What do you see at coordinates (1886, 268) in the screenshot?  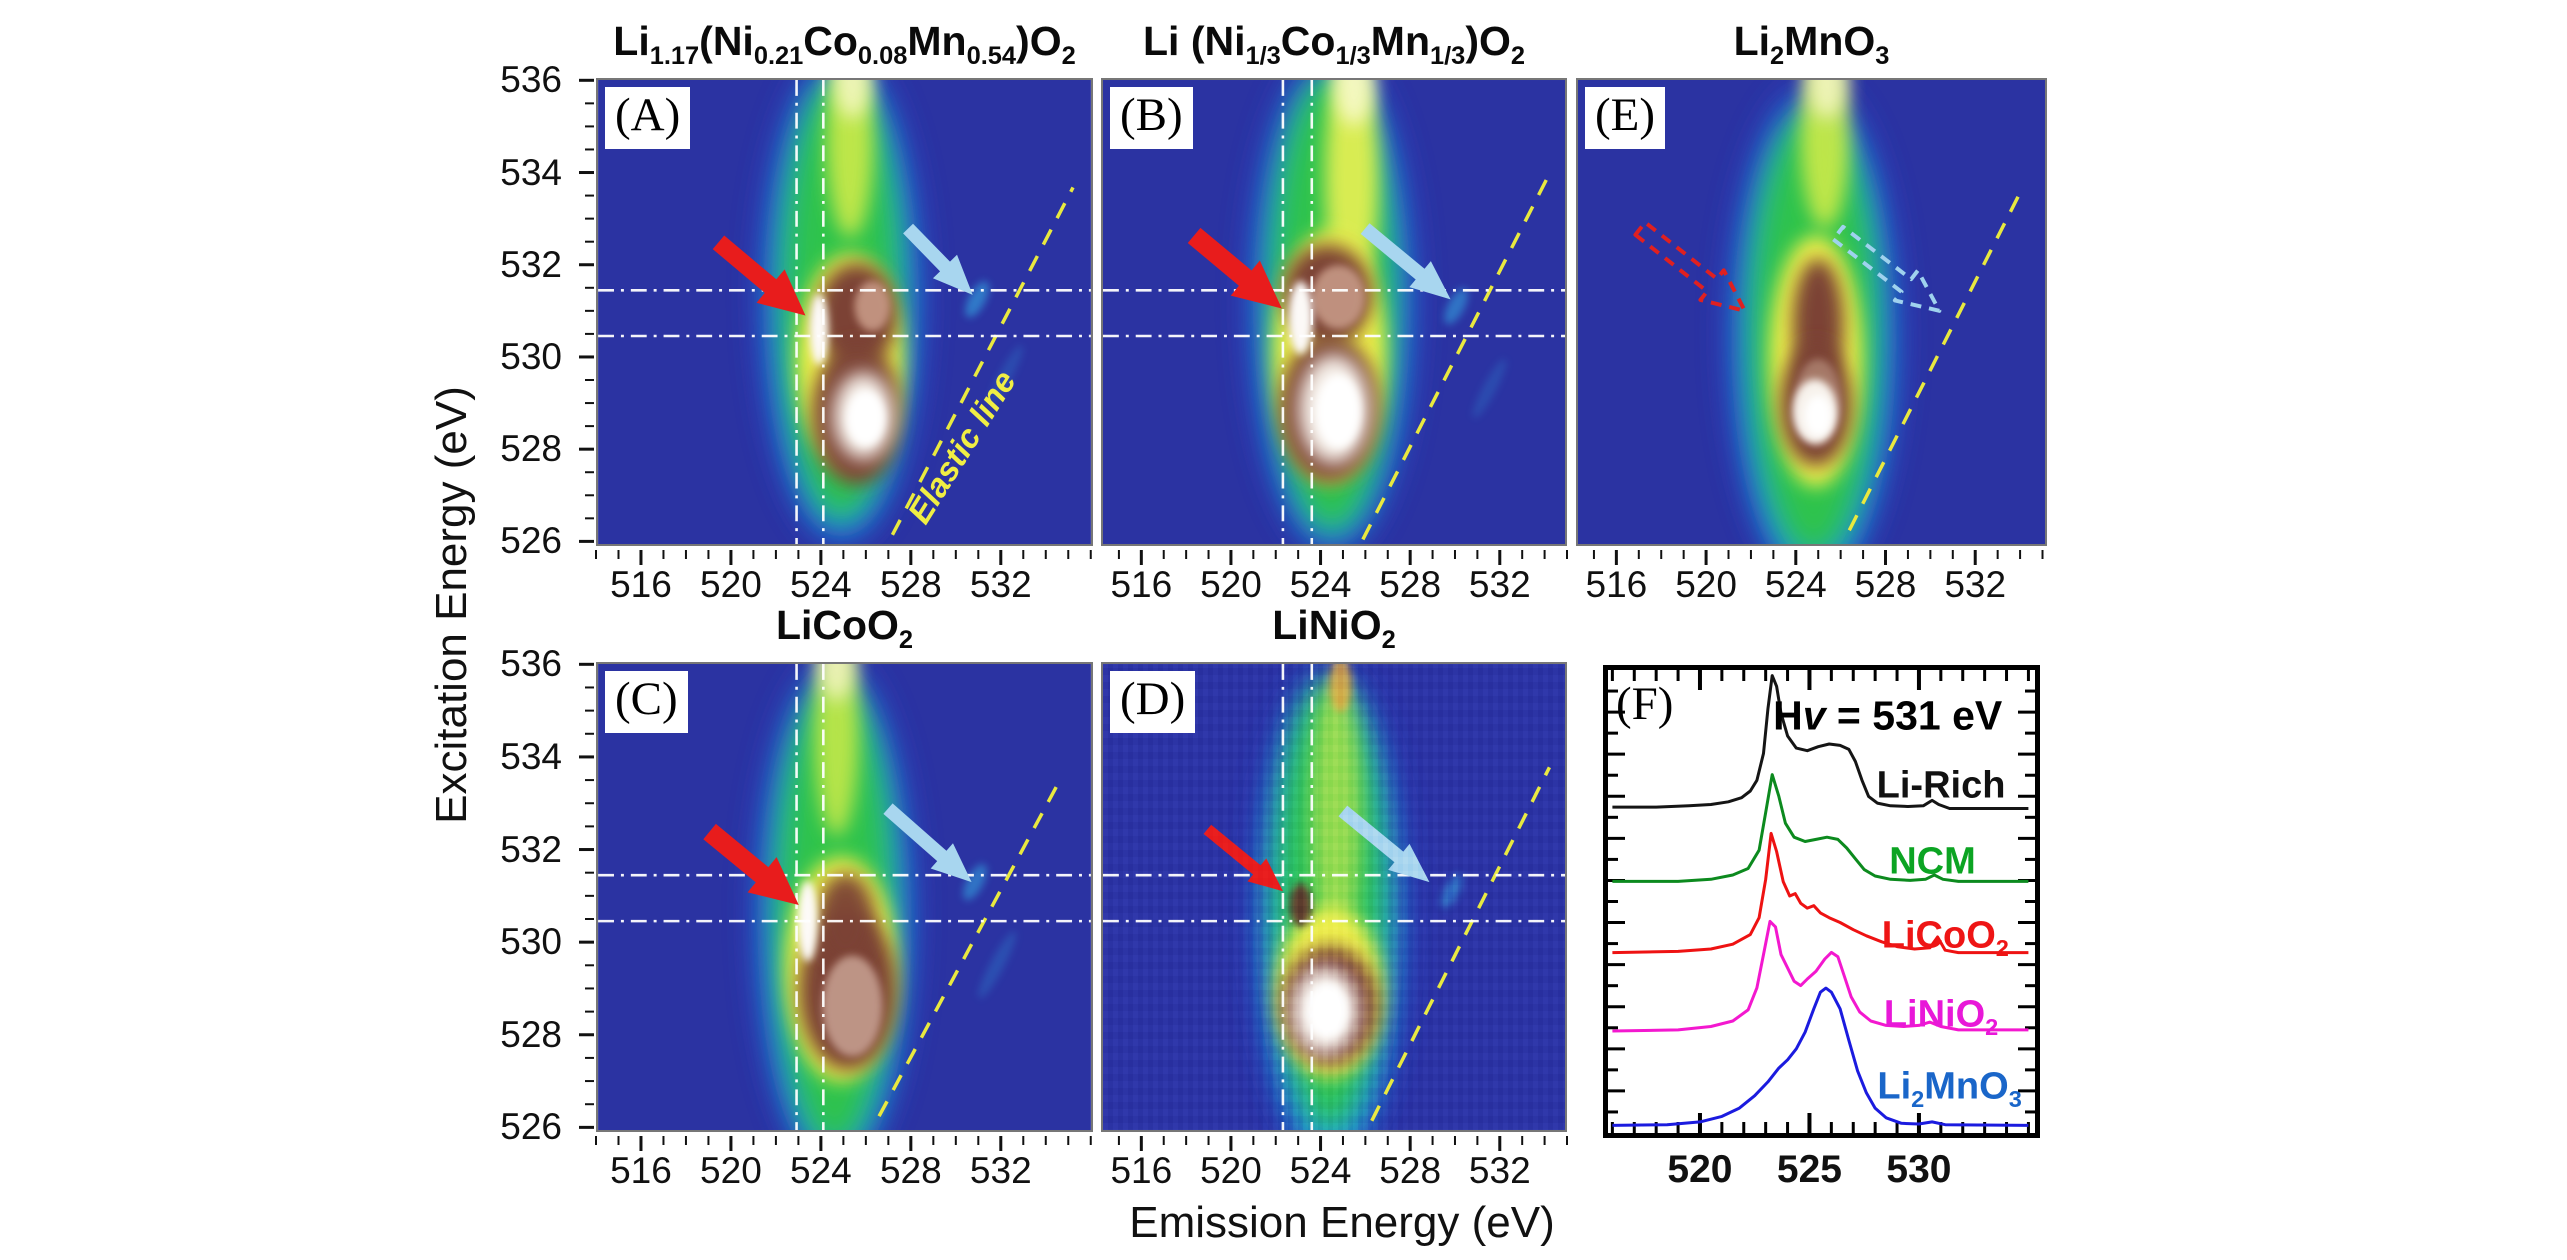 I see `blue-arrow-outline` at bounding box center [1886, 268].